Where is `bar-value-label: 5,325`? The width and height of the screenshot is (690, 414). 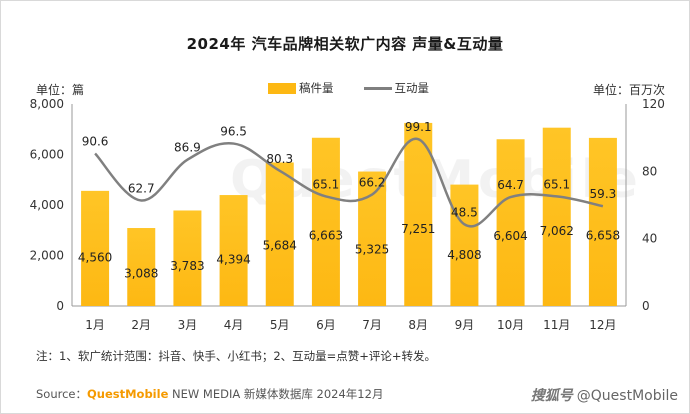
bar-value-label: 5,325 is located at coordinates (372, 250).